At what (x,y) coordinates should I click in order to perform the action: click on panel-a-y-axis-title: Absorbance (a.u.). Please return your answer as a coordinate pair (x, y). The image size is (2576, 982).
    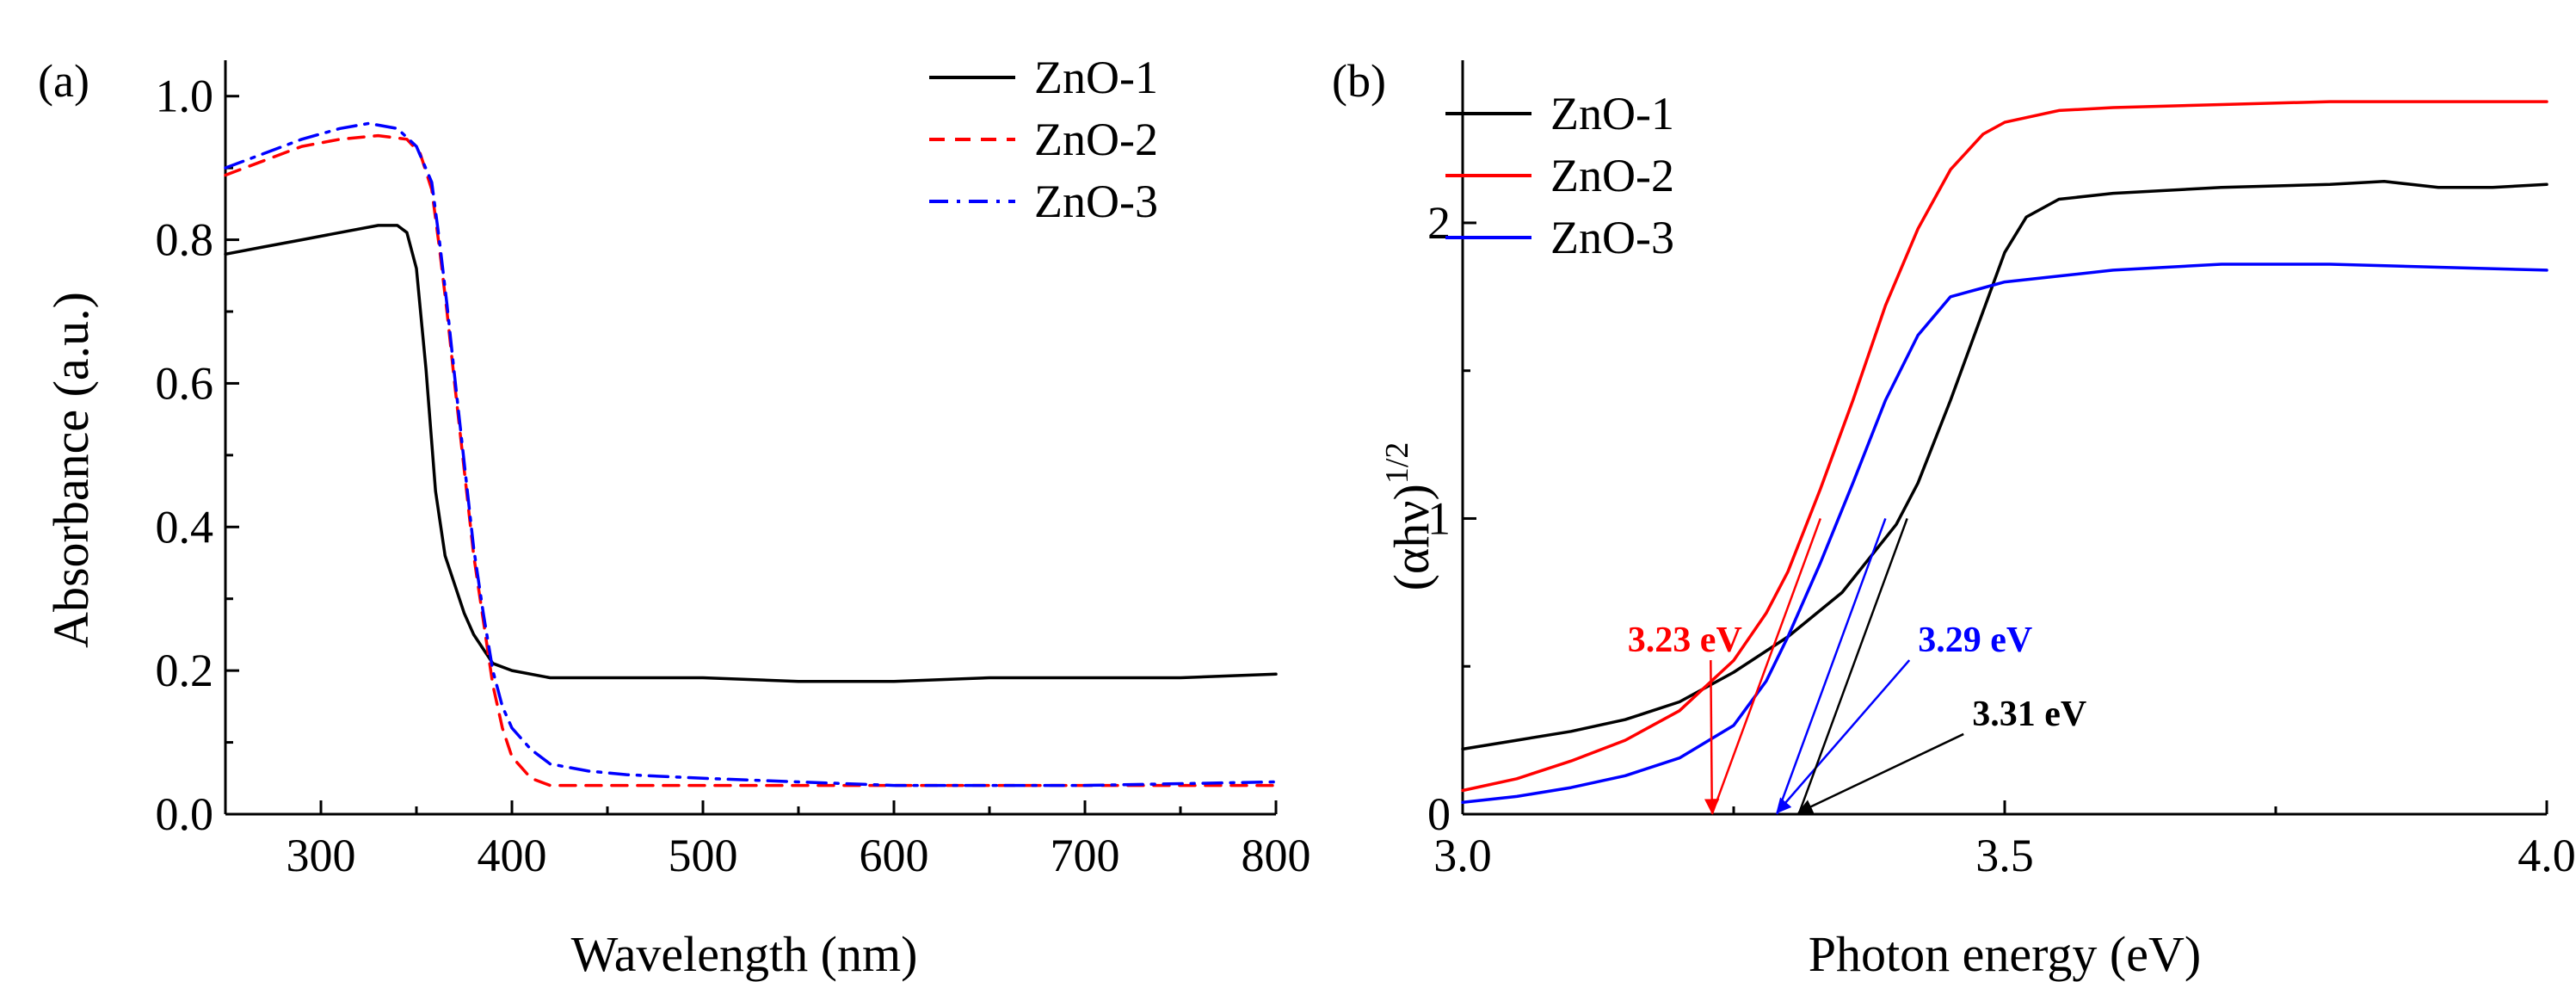
    Looking at the image, I should click on (71, 470).